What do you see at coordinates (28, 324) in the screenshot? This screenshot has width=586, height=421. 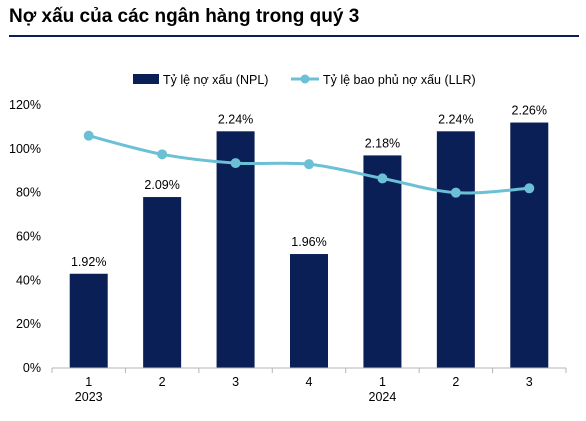 I see `y-tick-label: 20%` at bounding box center [28, 324].